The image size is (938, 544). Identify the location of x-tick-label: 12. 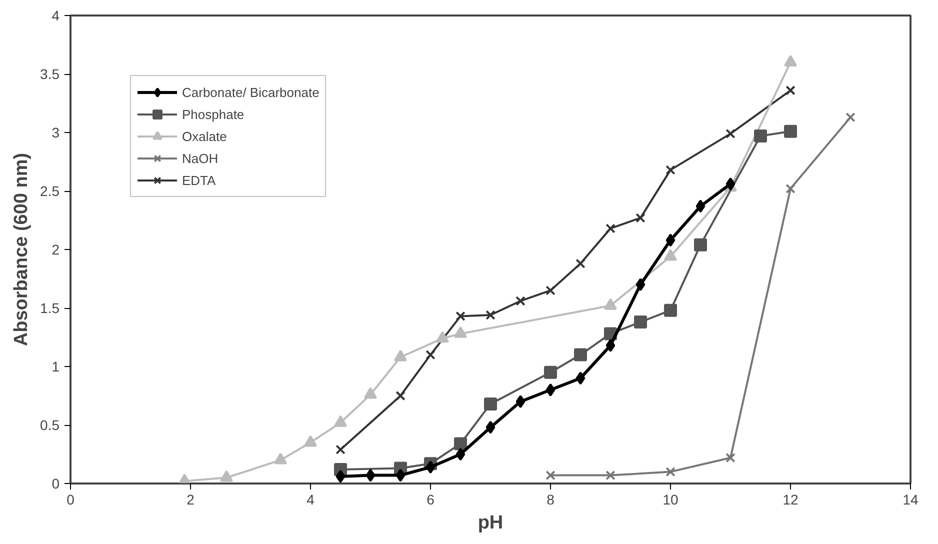
(790, 500).